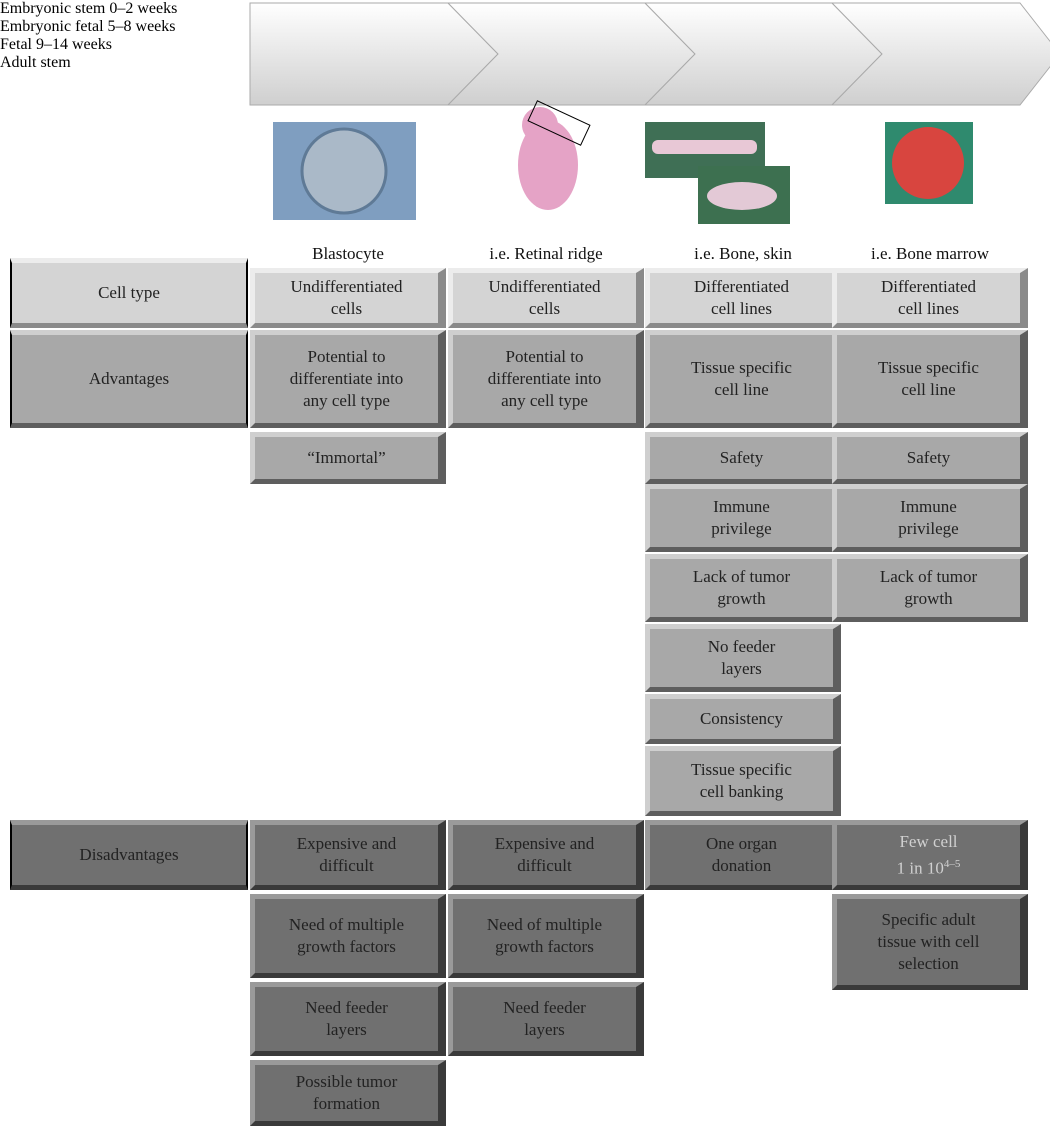 Image resolution: width=1050 pixels, height=1128 pixels. What do you see at coordinates (129, 293) in the screenshot?
I see `row-label: Cell type` at bounding box center [129, 293].